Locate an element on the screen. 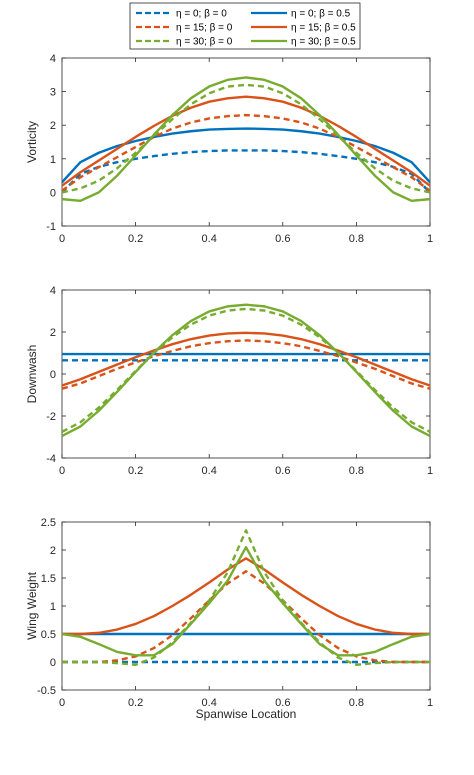  y-tick-label: 3 is located at coordinates (53, 93).